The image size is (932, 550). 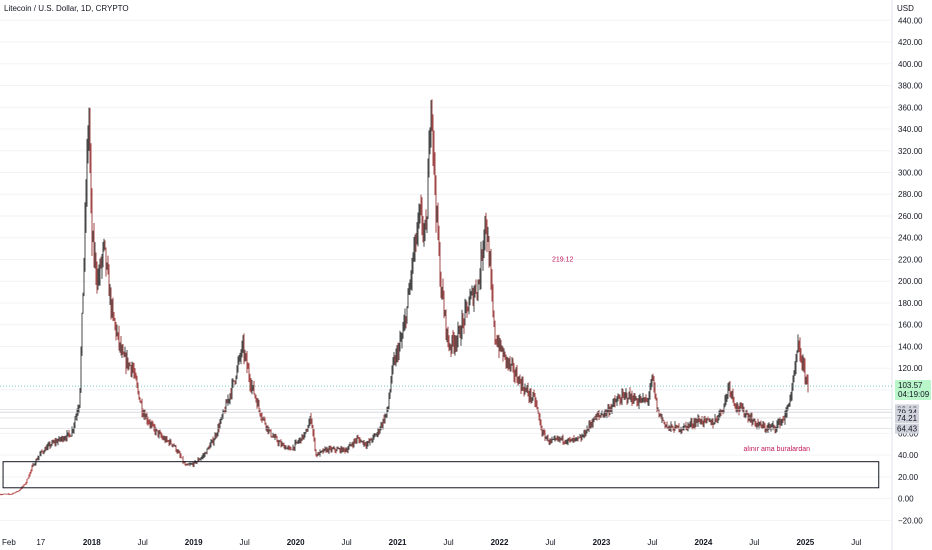 I want to click on current-price-badge, so click(x=913, y=390).